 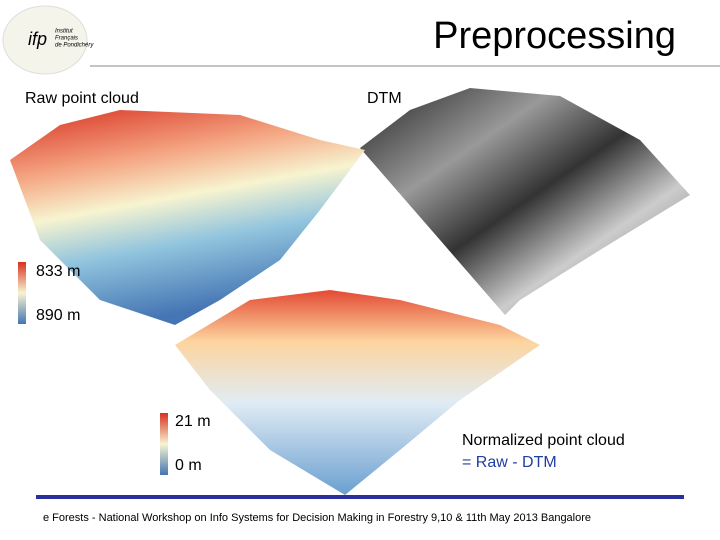 What do you see at coordinates (384, 98) in the screenshot?
I see `panel-label: DTM` at bounding box center [384, 98].